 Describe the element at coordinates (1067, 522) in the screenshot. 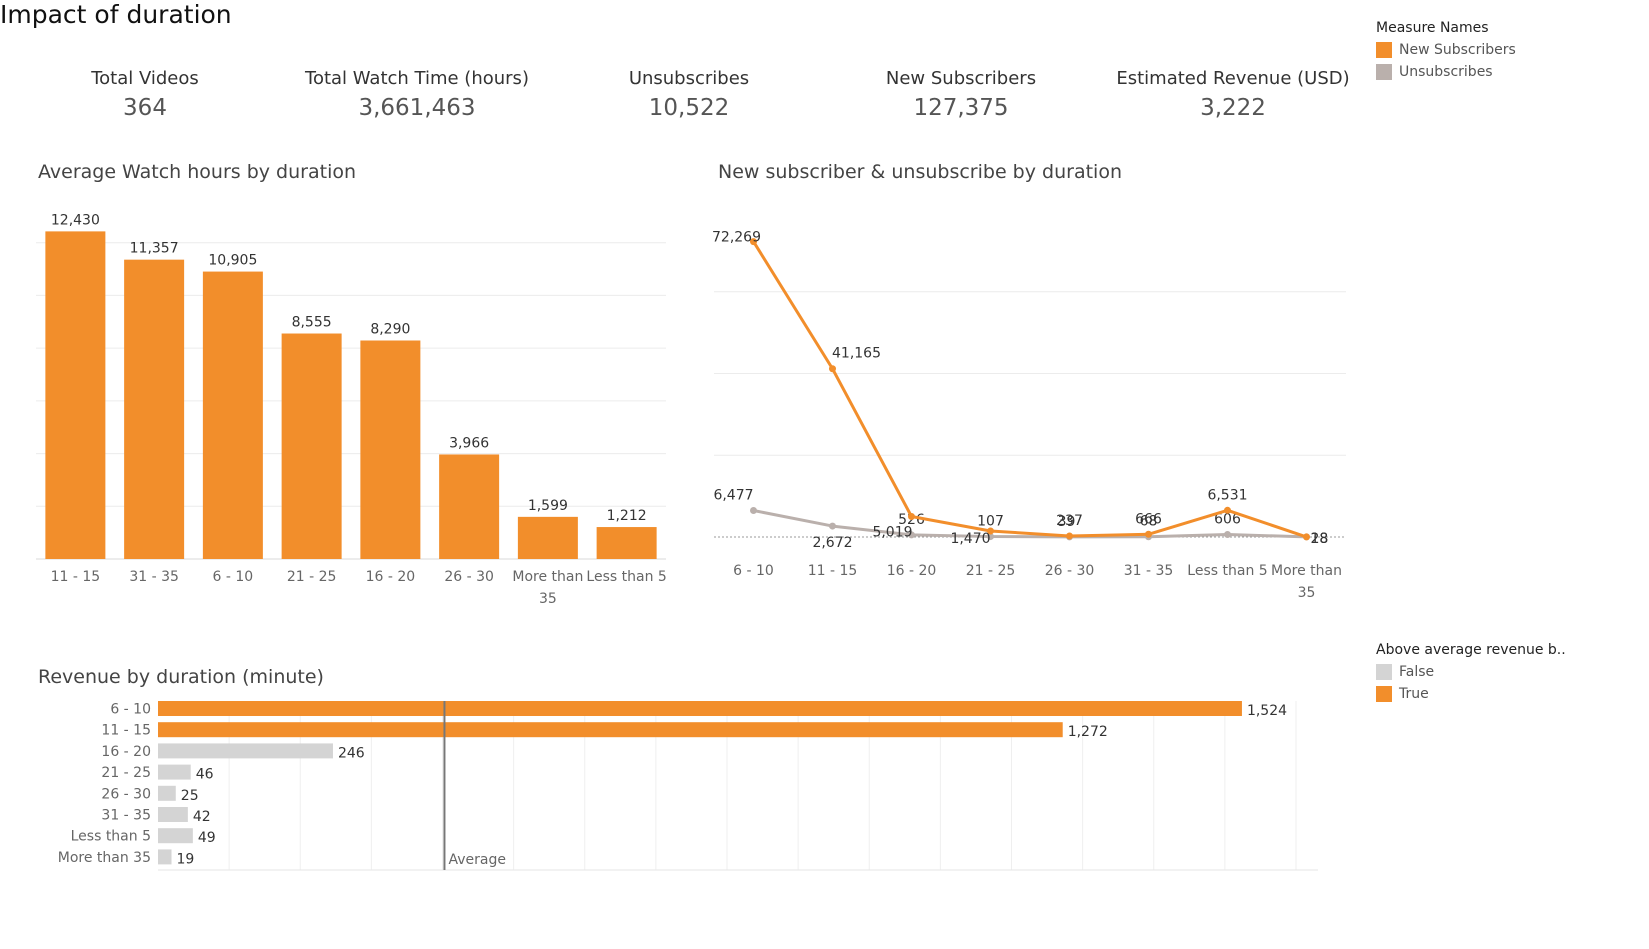

I see `data-label: 39` at that location.